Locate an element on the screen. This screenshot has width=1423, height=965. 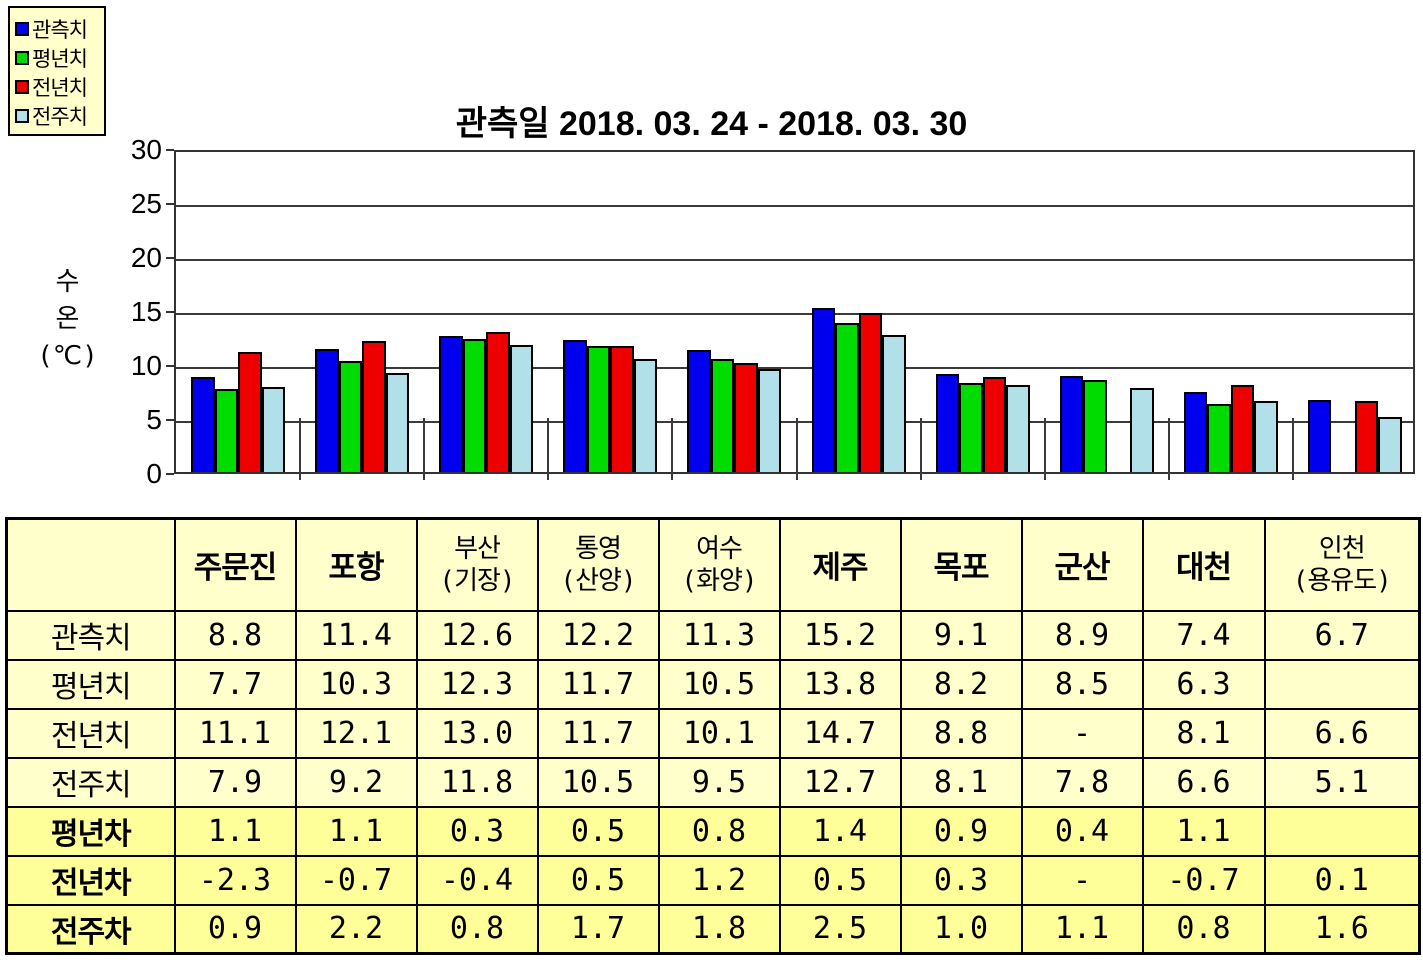
table-cell: 5.1 is located at coordinates (1342, 782).